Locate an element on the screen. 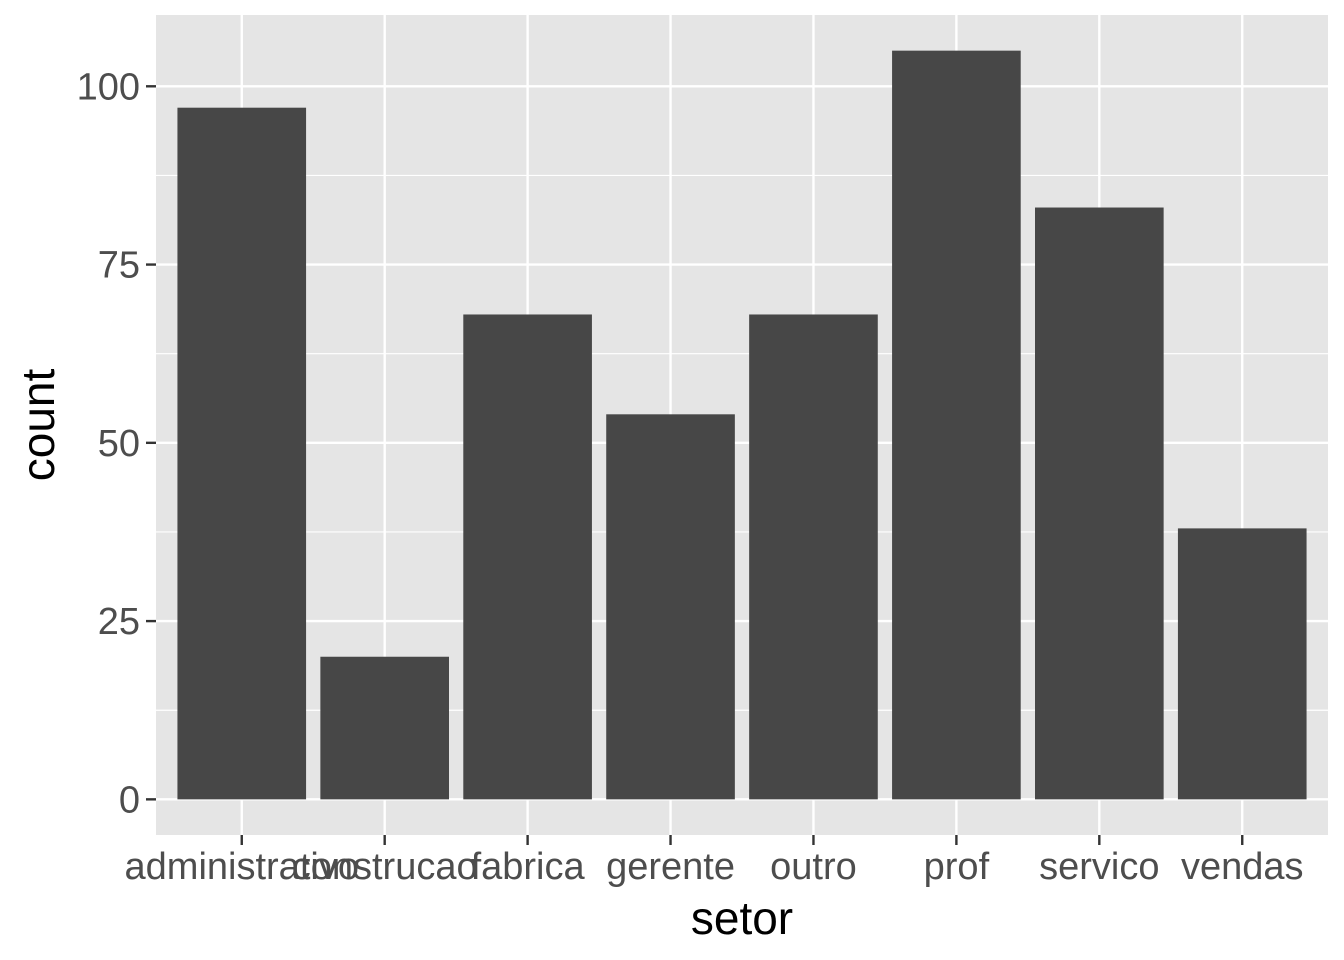 This screenshot has height=960, width=1344. bar-fabrica is located at coordinates (527, 557).